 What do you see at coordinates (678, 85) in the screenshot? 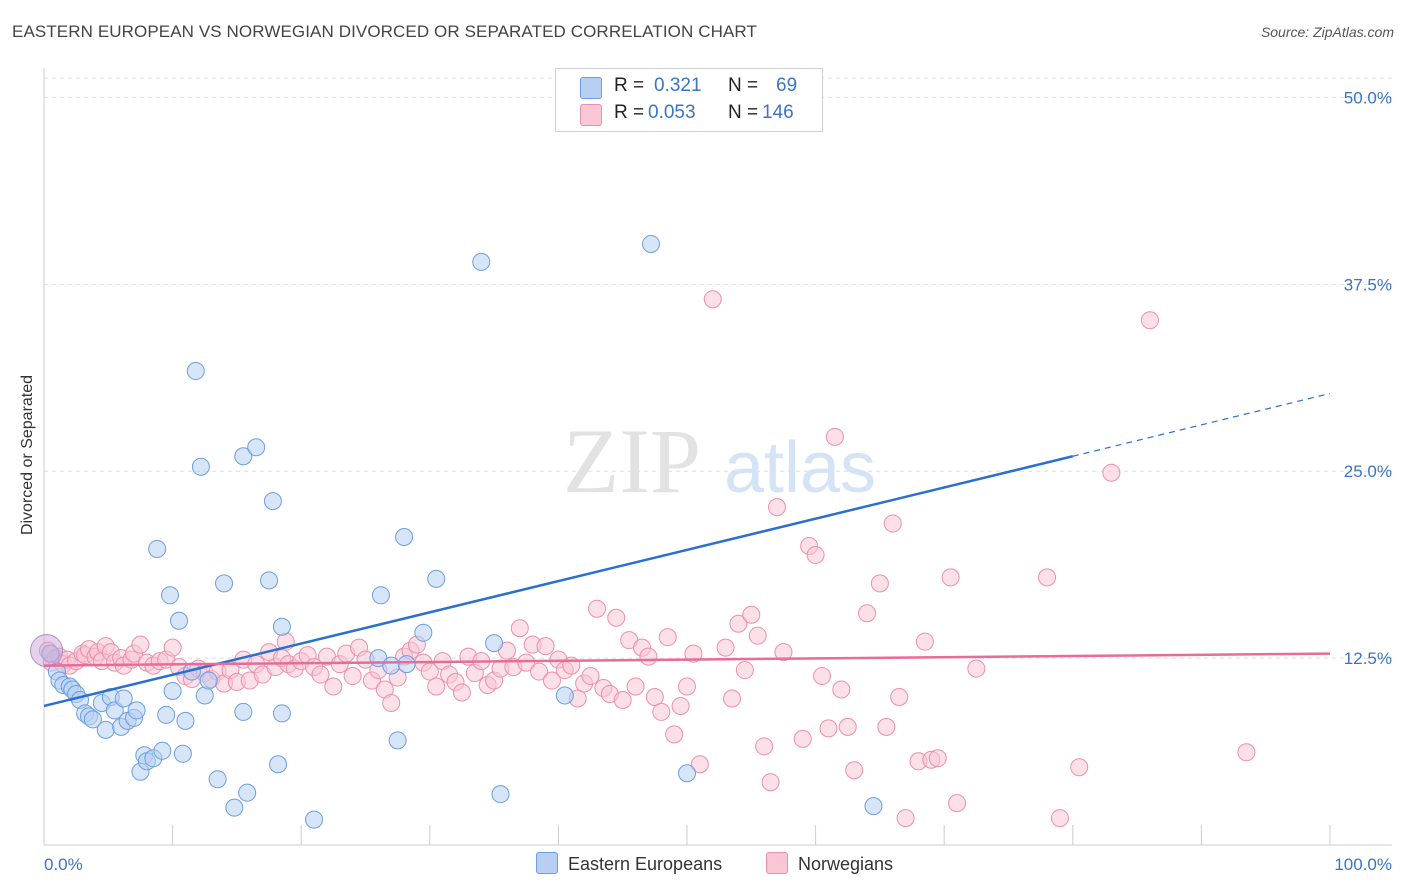
I see `r-value: 0.321` at bounding box center [678, 85].